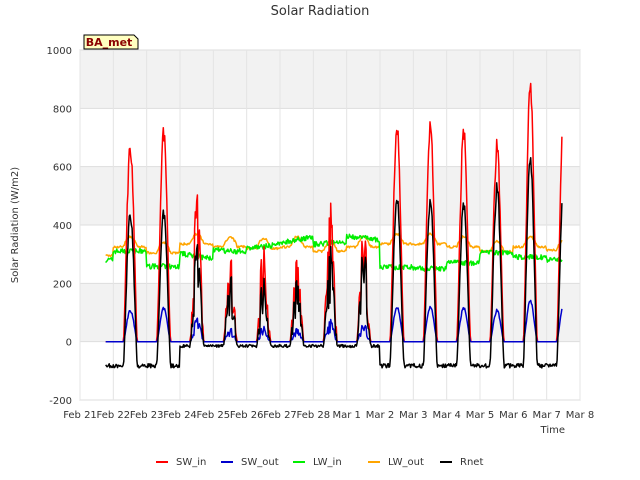 This screenshot has width=640, height=480. I want to click on y-tick-labels: -200 0 200 400 600 800 1000, so click(59, 226).